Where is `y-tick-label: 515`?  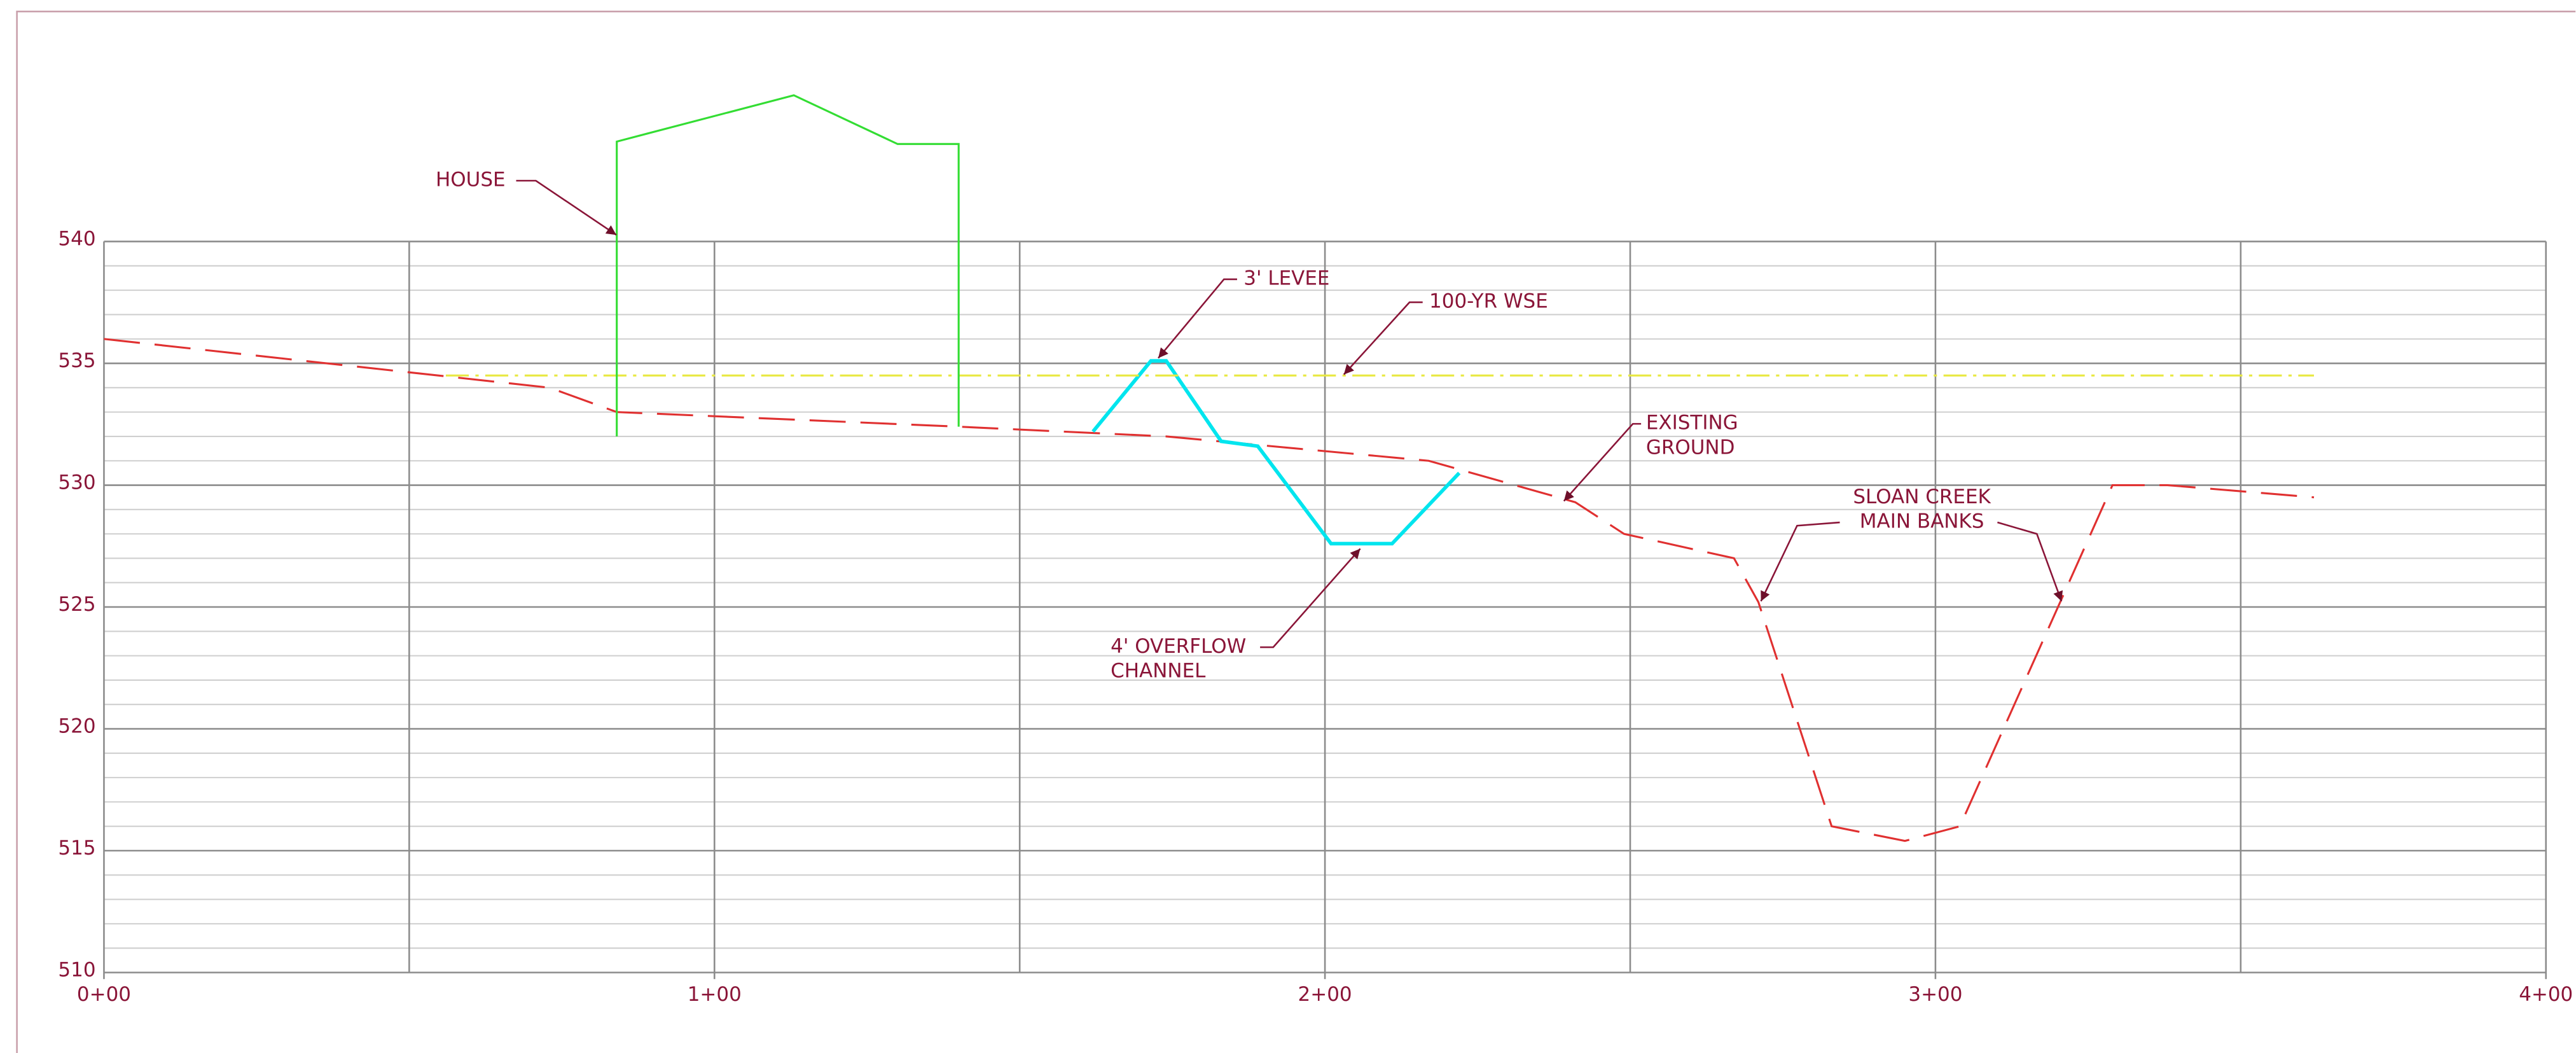
y-tick-label: 515 is located at coordinates (76, 848).